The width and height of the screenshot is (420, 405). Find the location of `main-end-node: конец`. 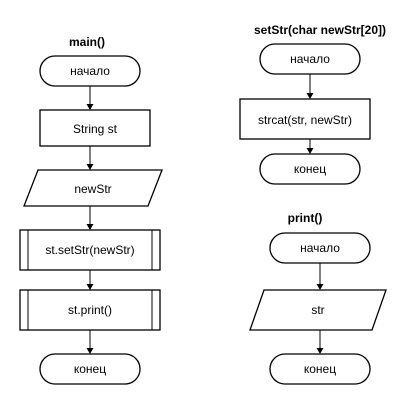

main-end-node: конец is located at coordinates (90, 369).